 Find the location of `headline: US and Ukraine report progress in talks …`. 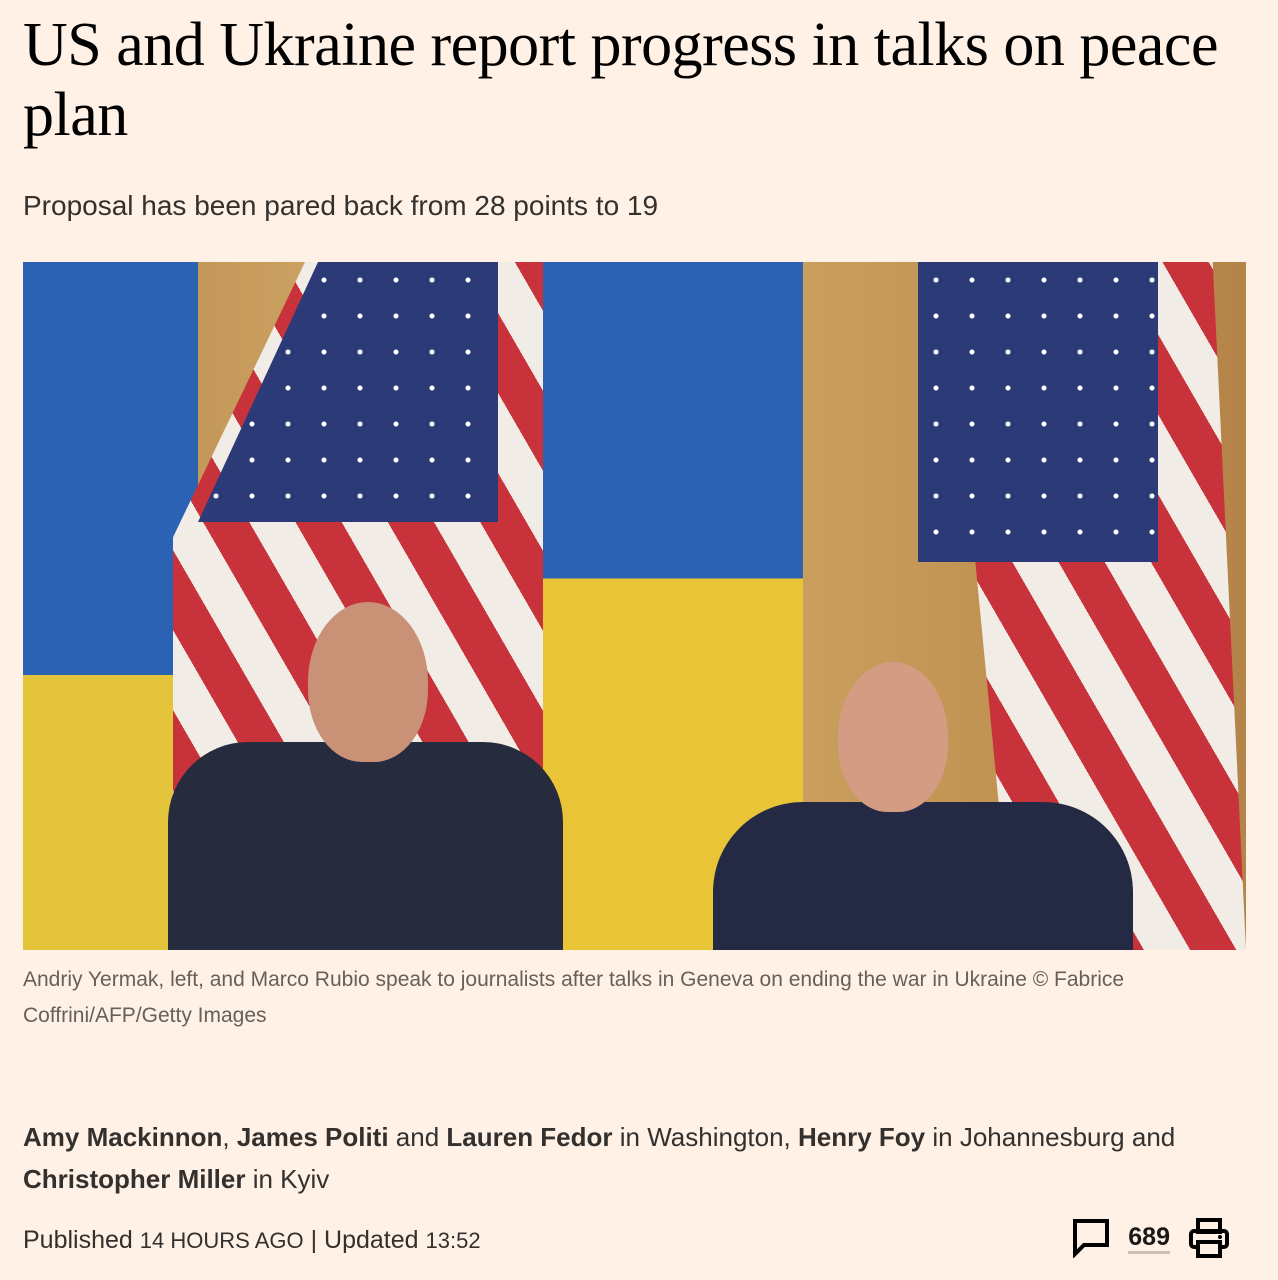

headline: US and Ukraine report progress in talks … is located at coordinates (620, 80).